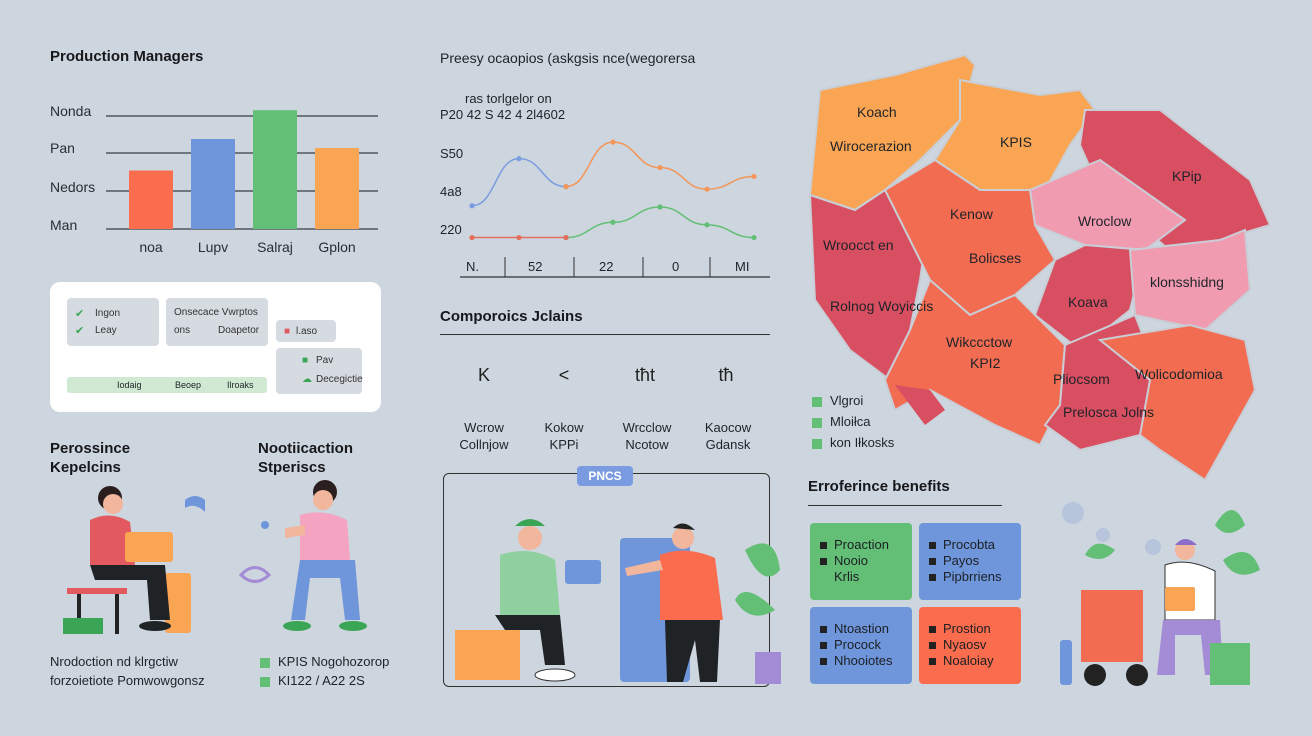  I want to click on benefit-box: Ntoastion Procock Nhooiotes, so click(861, 645).